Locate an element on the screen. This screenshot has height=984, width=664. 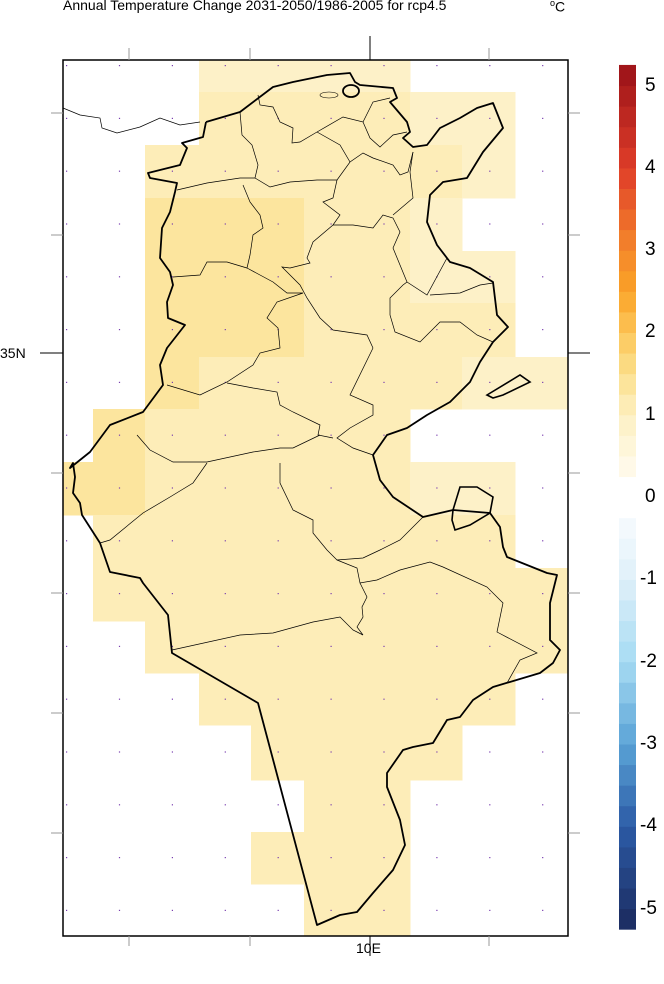
lon-label-10e: 10E is located at coordinates (368, 948).